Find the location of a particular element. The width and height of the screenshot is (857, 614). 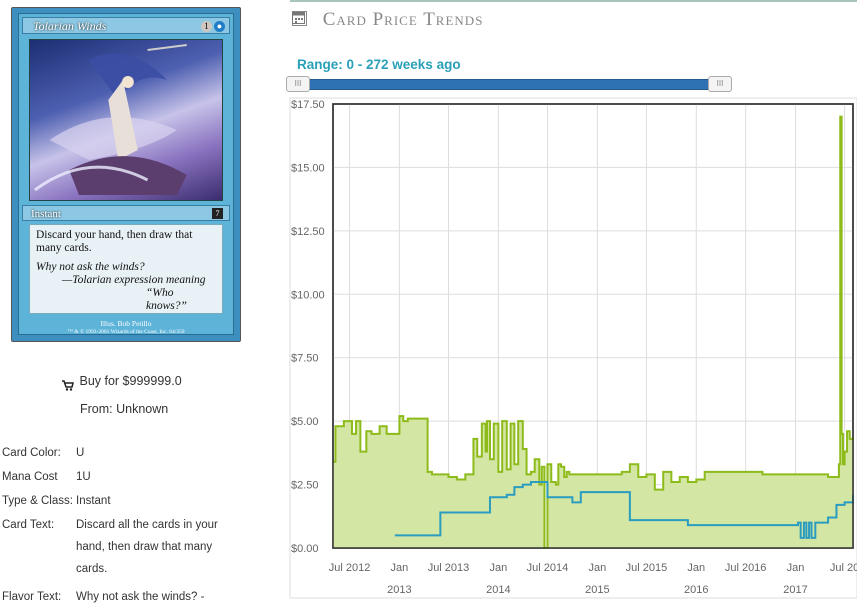

detail-key: Card Color: is located at coordinates (31, 453).